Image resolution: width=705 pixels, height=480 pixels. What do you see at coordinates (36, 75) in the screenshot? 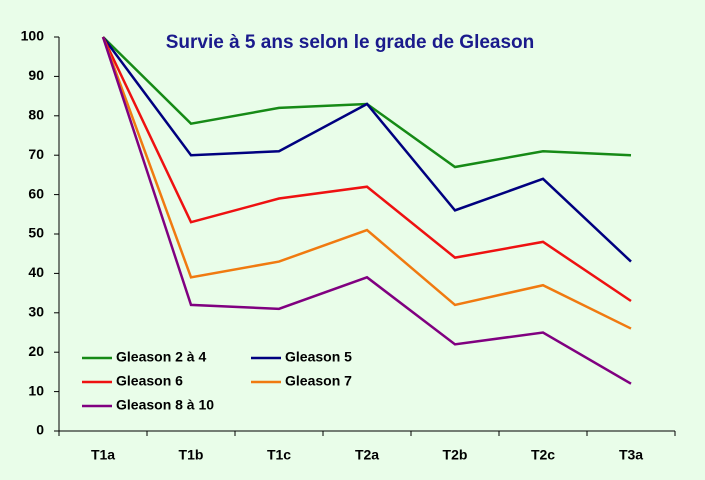
I see `y-tick-label: 90` at bounding box center [36, 75].